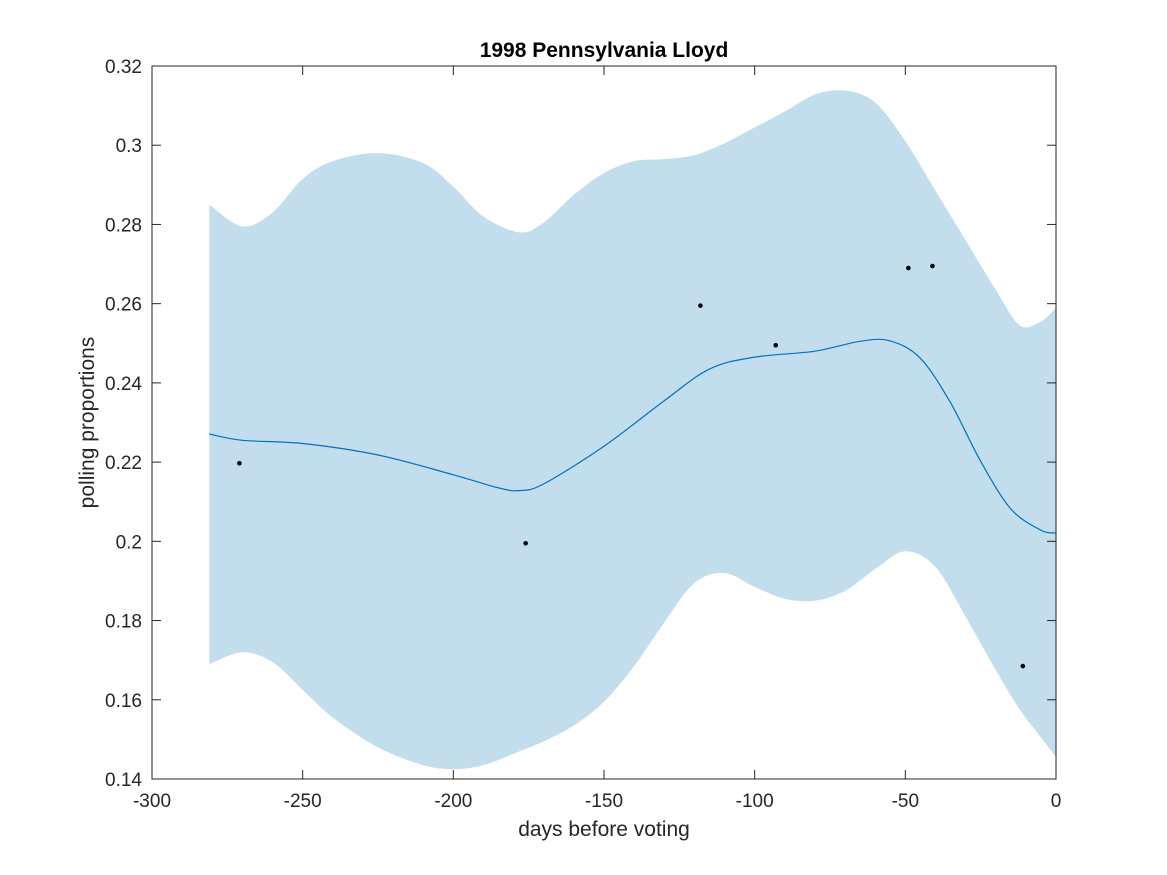 The width and height of the screenshot is (1167, 875). Describe the element at coordinates (123, 780) in the screenshot. I see `y-tick-label: 0.14` at that location.